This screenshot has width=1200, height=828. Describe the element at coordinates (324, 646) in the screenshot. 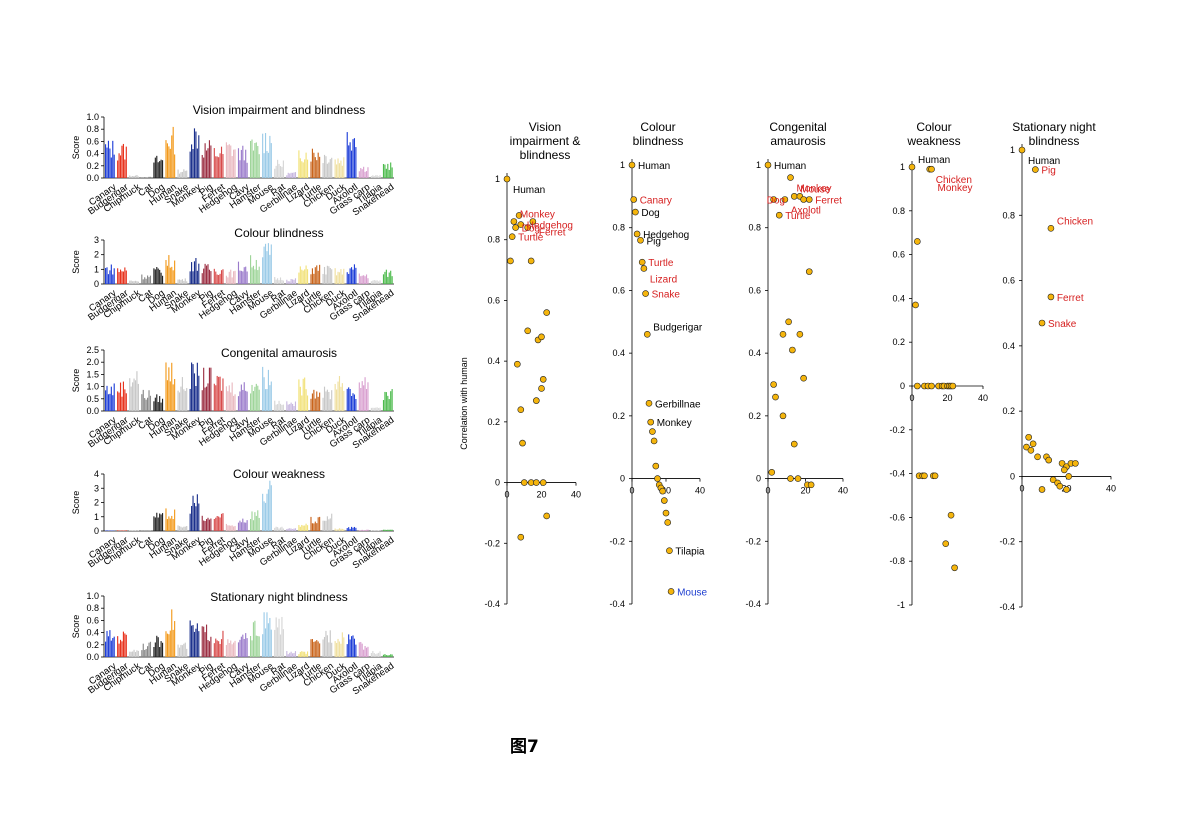

I see `bar-chicken` at that location.